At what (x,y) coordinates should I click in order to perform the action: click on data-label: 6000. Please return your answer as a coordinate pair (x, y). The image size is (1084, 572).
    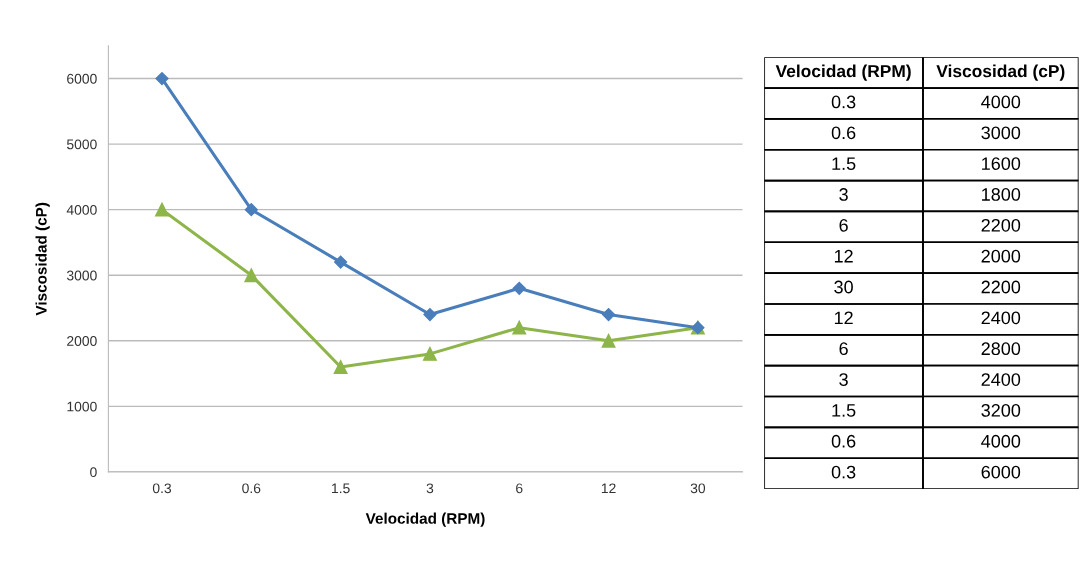
    Looking at the image, I should click on (1001, 472).